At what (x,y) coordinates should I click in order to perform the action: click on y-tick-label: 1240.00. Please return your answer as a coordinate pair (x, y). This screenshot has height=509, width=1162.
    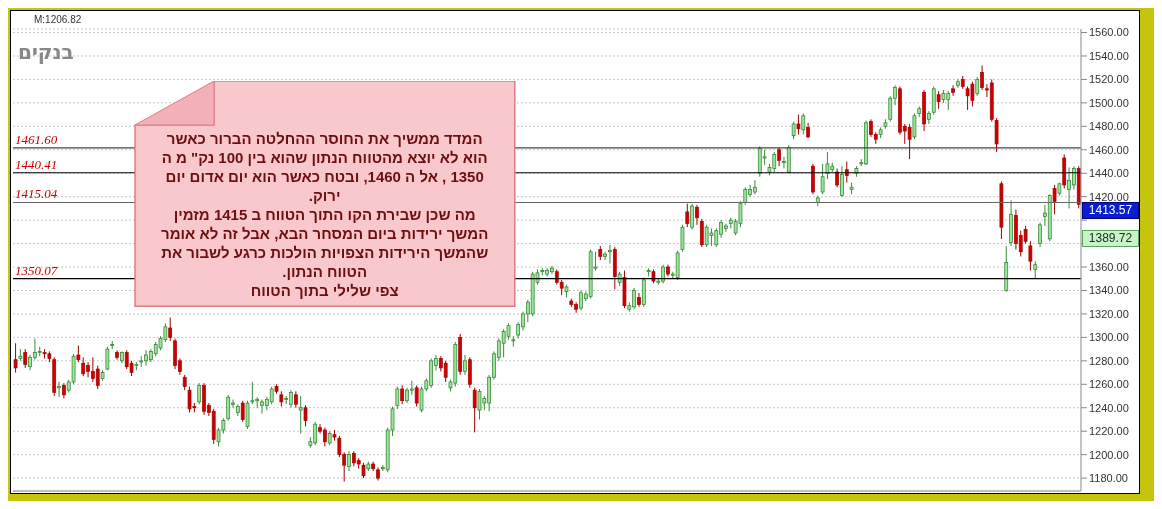
    Looking at the image, I should click on (1109, 407).